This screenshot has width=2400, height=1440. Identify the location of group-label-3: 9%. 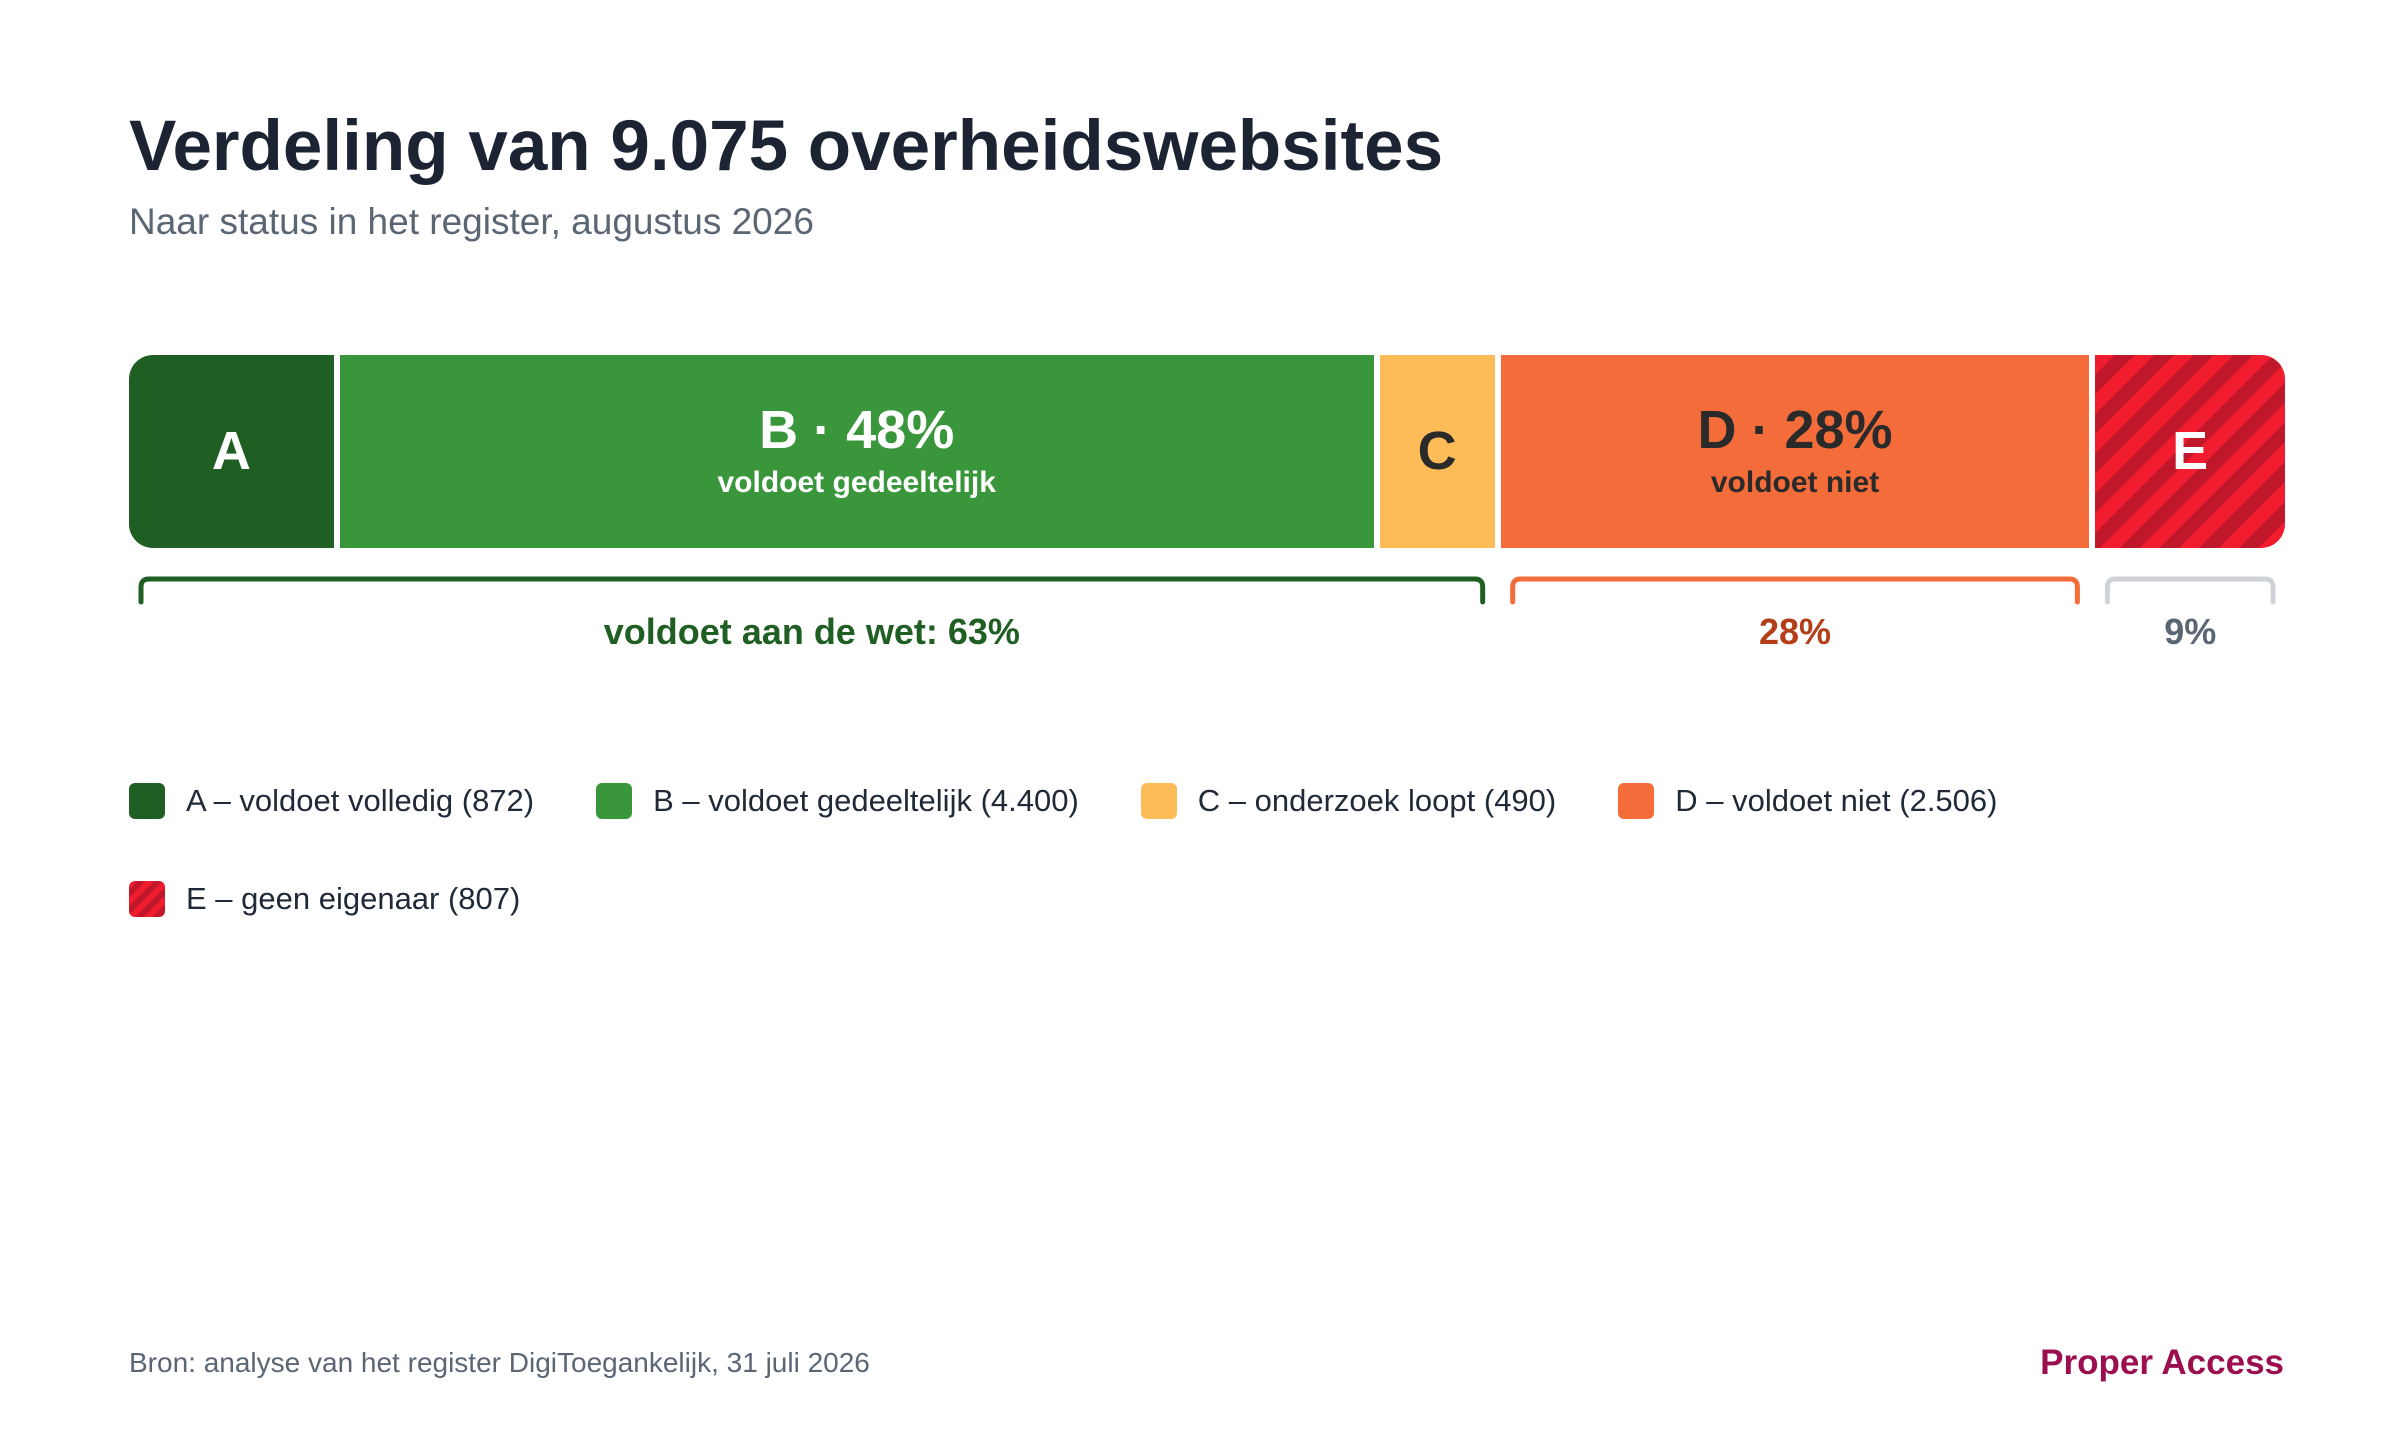
(2190, 631).